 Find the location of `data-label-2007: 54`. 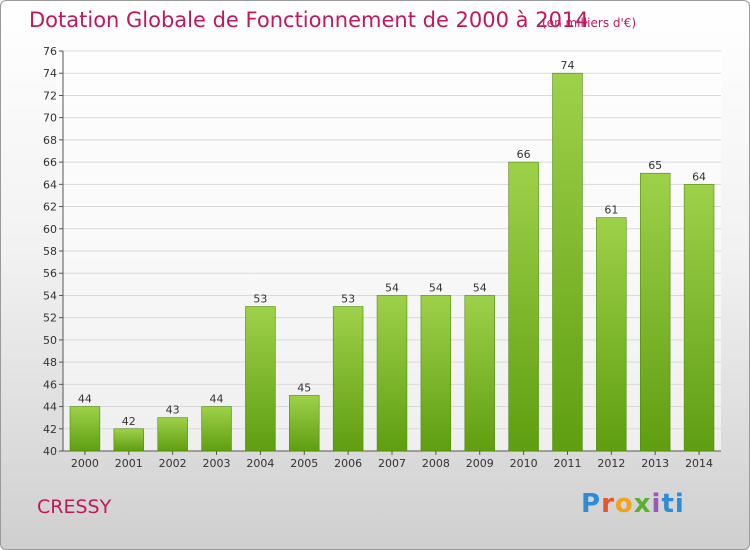

data-label-2007: 54 is located at coordinates (392, 287).